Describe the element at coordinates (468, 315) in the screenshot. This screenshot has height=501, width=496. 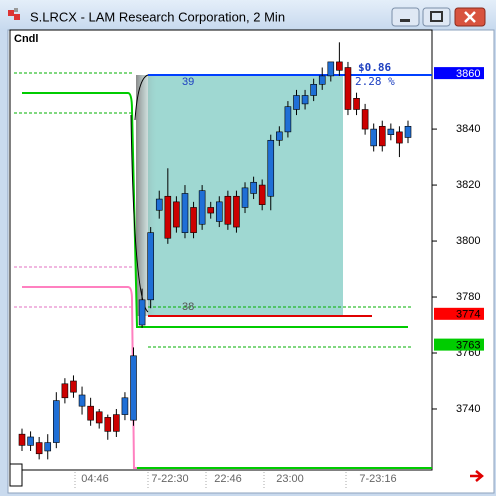
I see `price-marker-label: 3774` at that location.